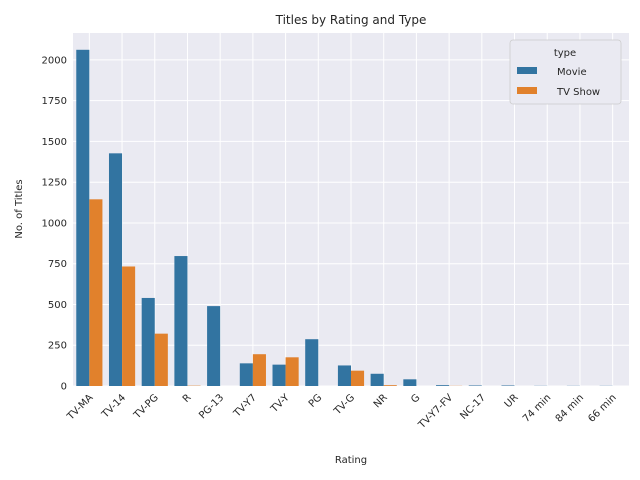  Describe the element at coordinates (245, 406) in the screenshot. I see `x-tick-label: TV-Y7` at that location.